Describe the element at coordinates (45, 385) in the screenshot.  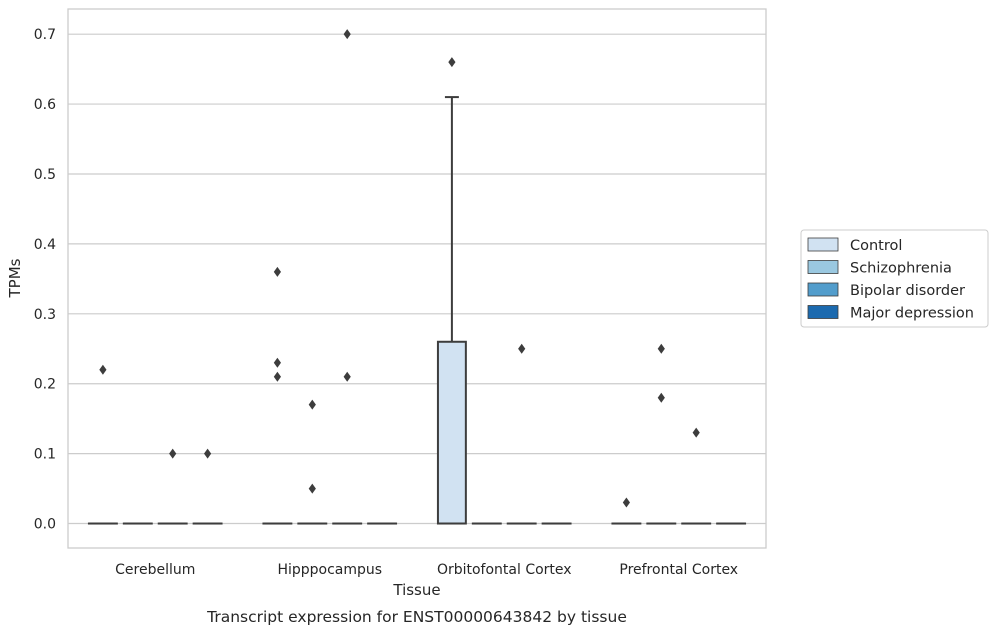
I see `y-tick-label: 0.2` at that location.